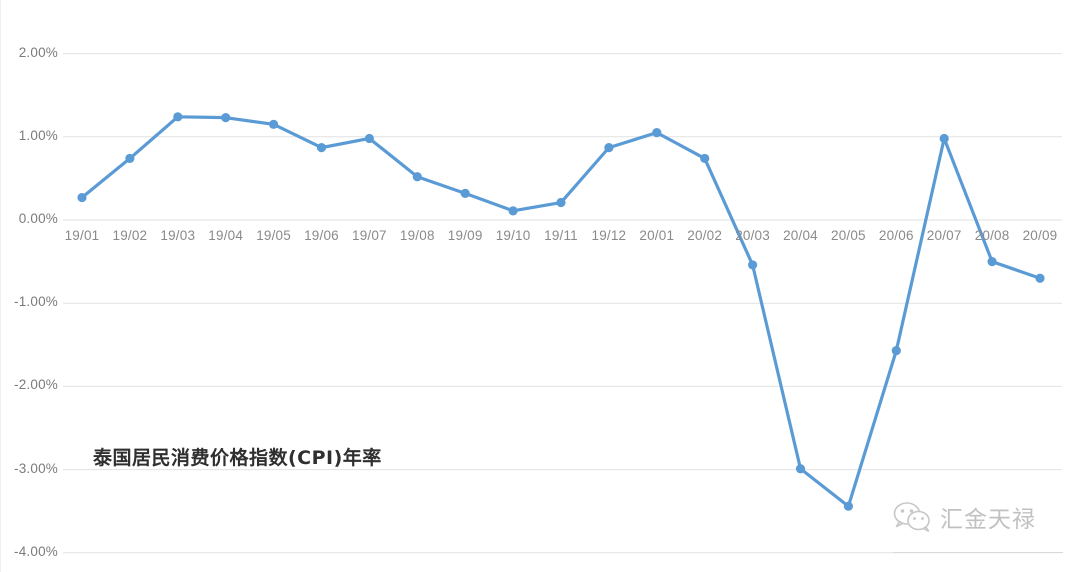 The width and height of the screenshot is (1080, 572). Describe the element at coordinates (226, 235) in the screenshot. I see `x-tick-label: 19/04` at that location.